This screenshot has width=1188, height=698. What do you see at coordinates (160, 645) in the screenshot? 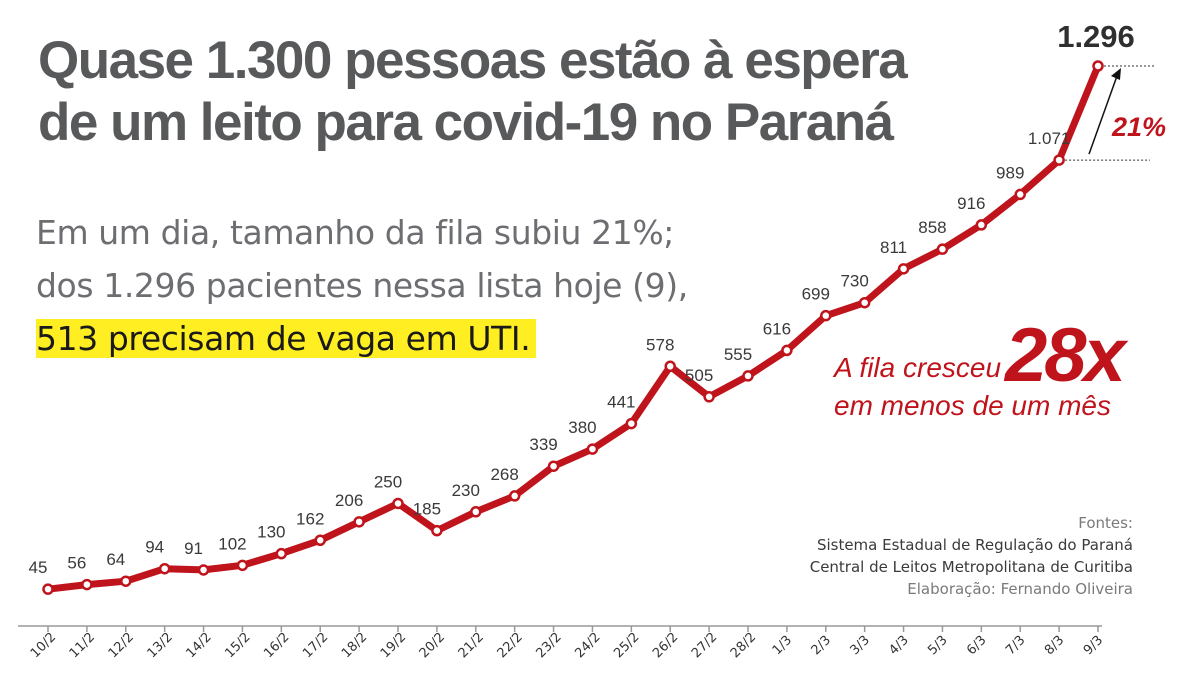
I see `x-tick-label: 13/2` at bounding box center [160, 645].